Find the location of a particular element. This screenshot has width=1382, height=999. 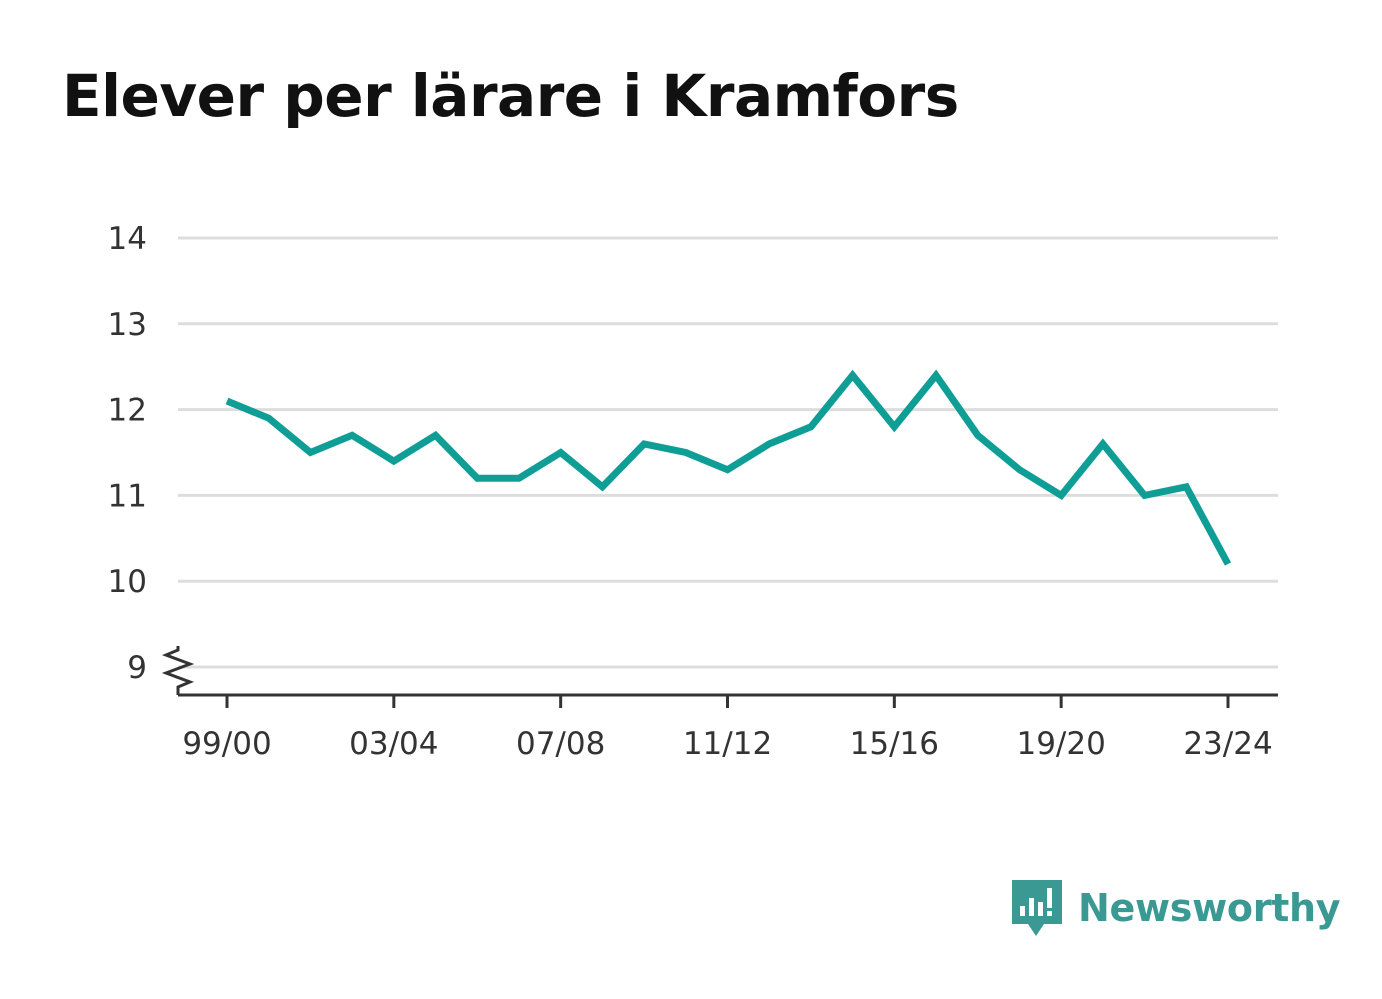

x-tick-label: 99/00 is located at coordinates (226, 744).